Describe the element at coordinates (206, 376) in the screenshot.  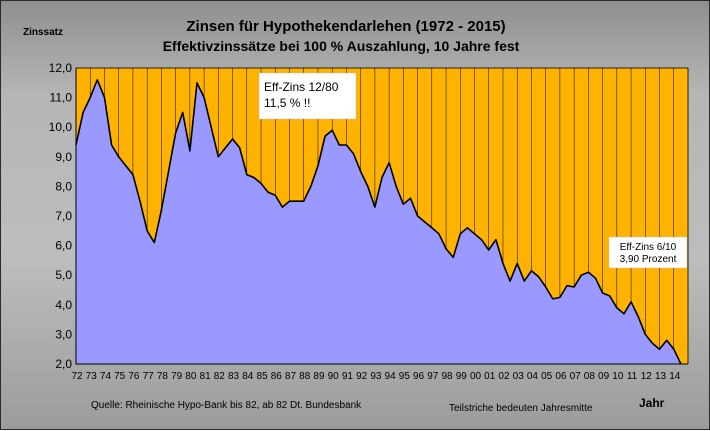
I see `x-tick-label: 81` at that location.